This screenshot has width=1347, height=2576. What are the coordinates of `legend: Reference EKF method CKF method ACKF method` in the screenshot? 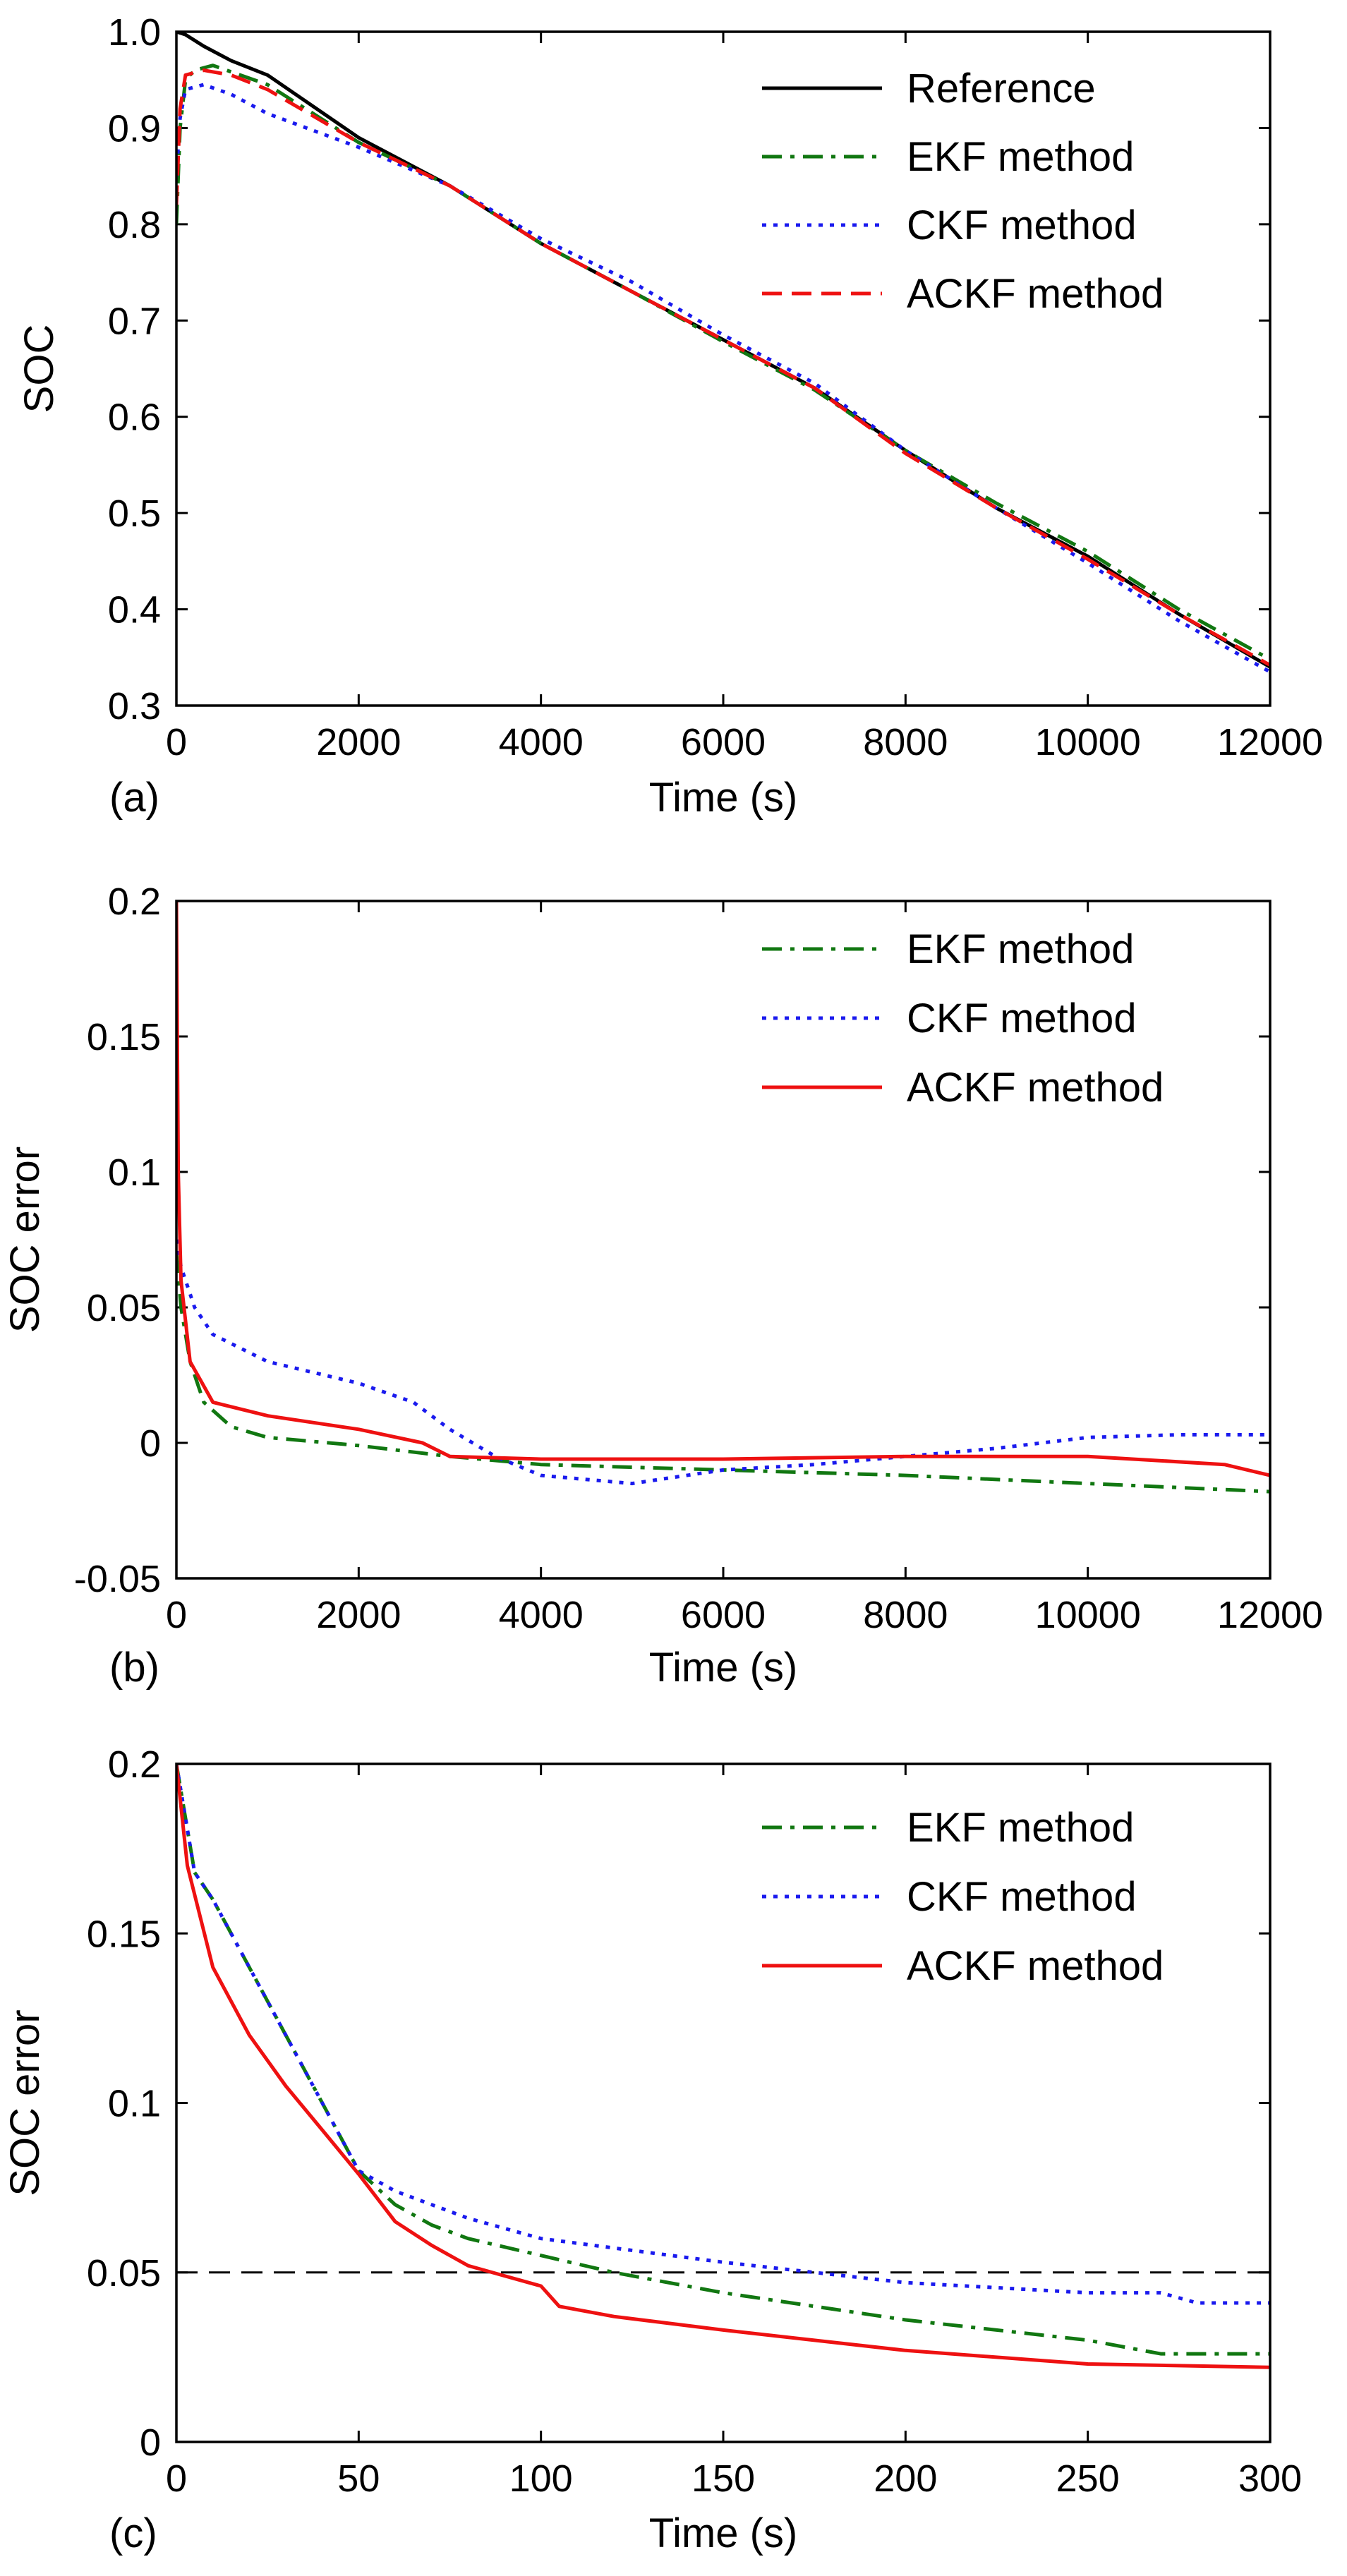 It's located at (963, 191).